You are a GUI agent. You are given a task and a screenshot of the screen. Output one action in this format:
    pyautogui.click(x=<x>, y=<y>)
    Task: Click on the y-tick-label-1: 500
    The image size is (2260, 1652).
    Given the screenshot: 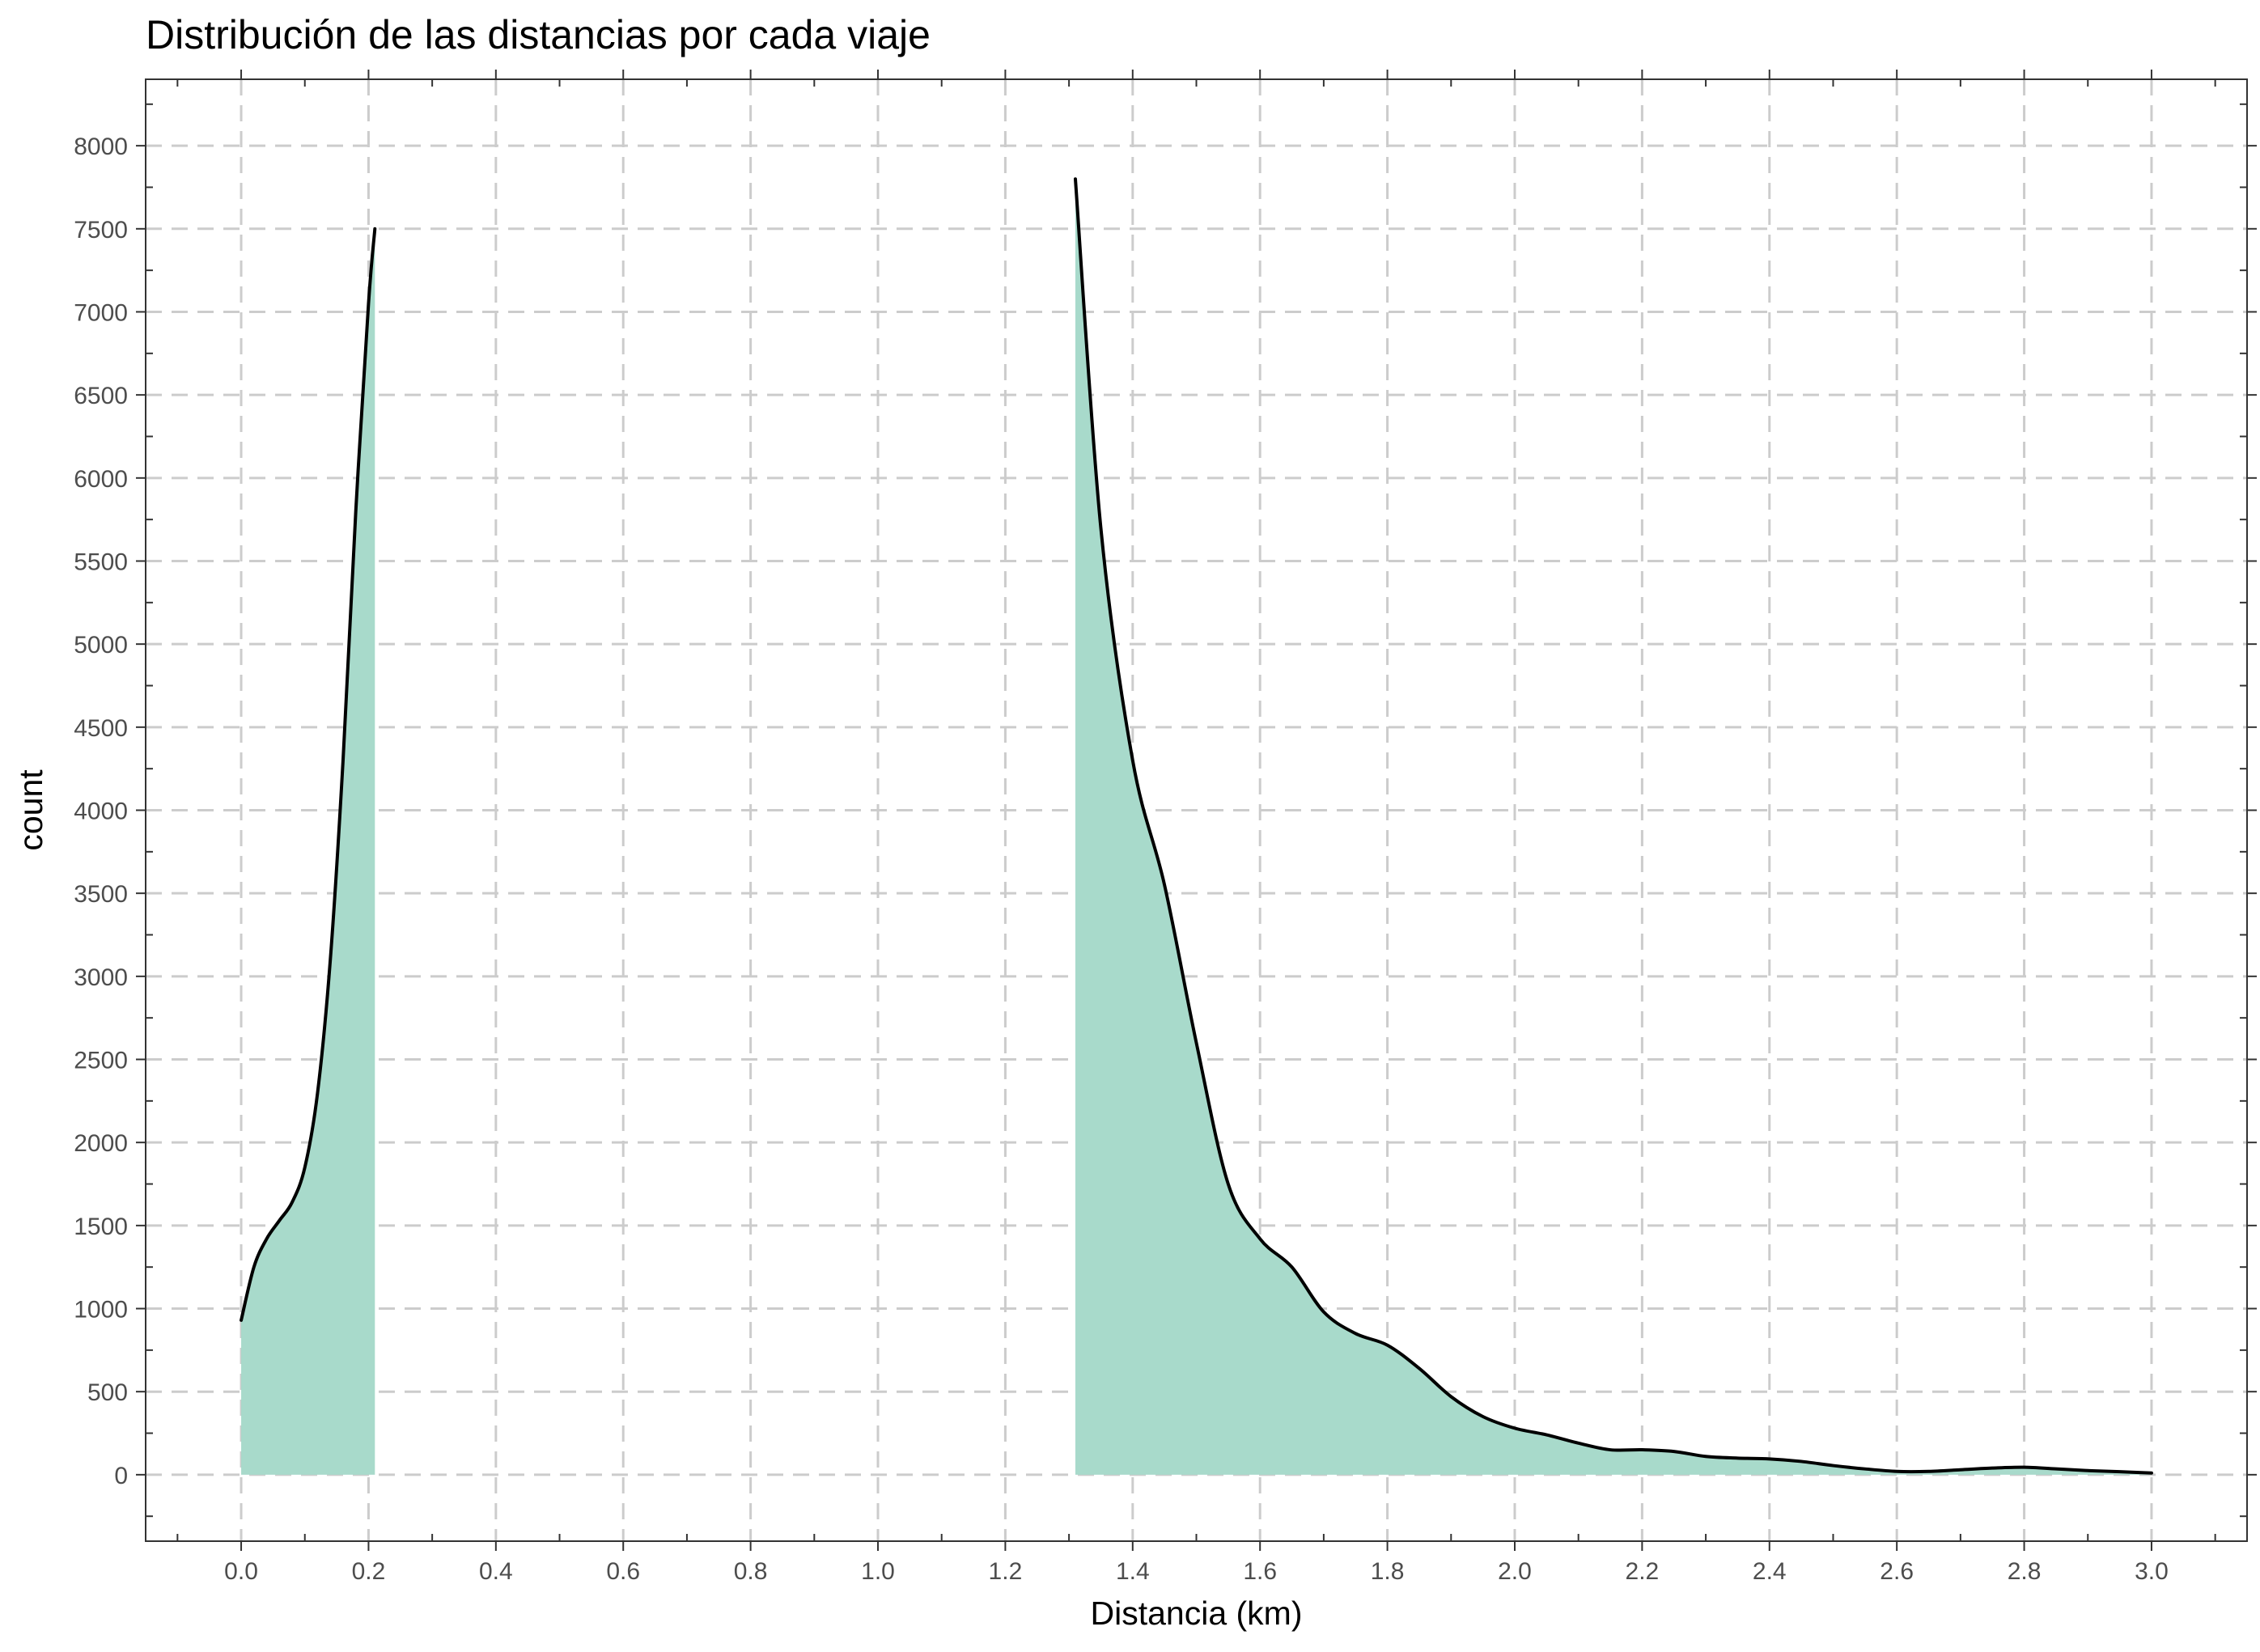 What is the action you would take?
    pyautogui.click(x=107, y=1392)
    